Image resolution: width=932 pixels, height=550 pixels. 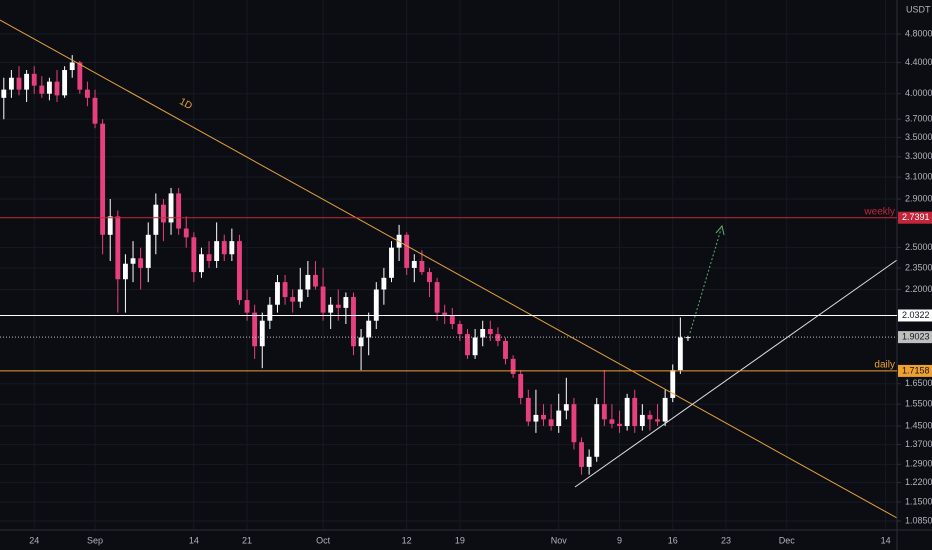 I want to click on price-tag-label: 1.9023, so click(x=916, y=336).